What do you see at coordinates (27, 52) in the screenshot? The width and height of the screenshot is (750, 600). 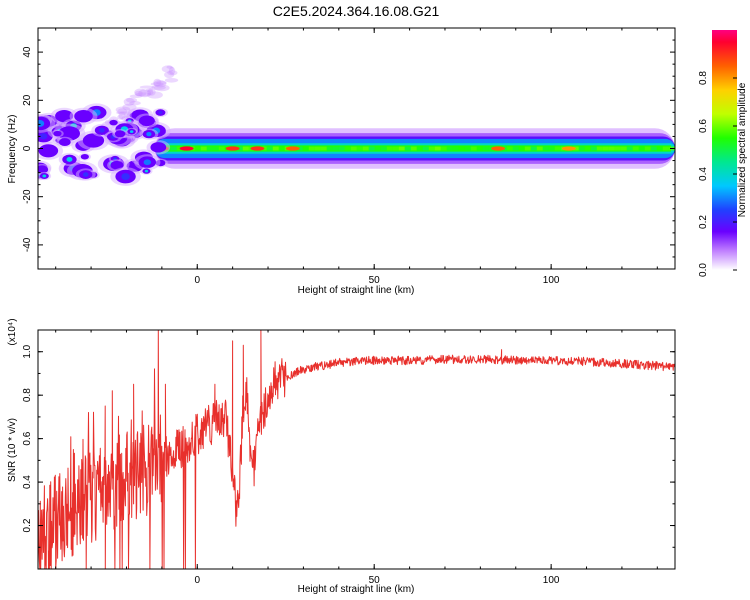 I see `y-tick-label: 40` at bounding box center [27, 52].